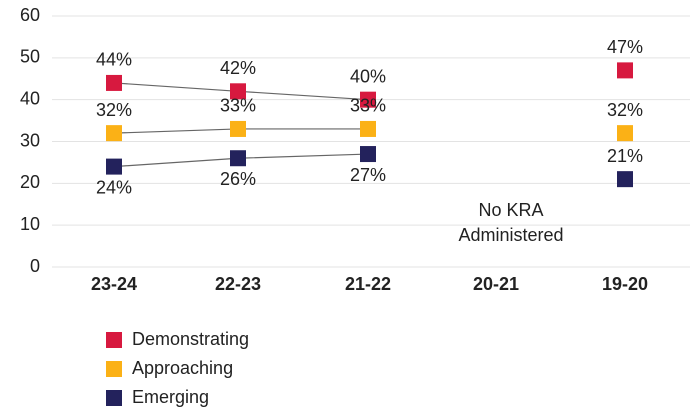  I want to click on data-label: 27%, so click(368, 175).